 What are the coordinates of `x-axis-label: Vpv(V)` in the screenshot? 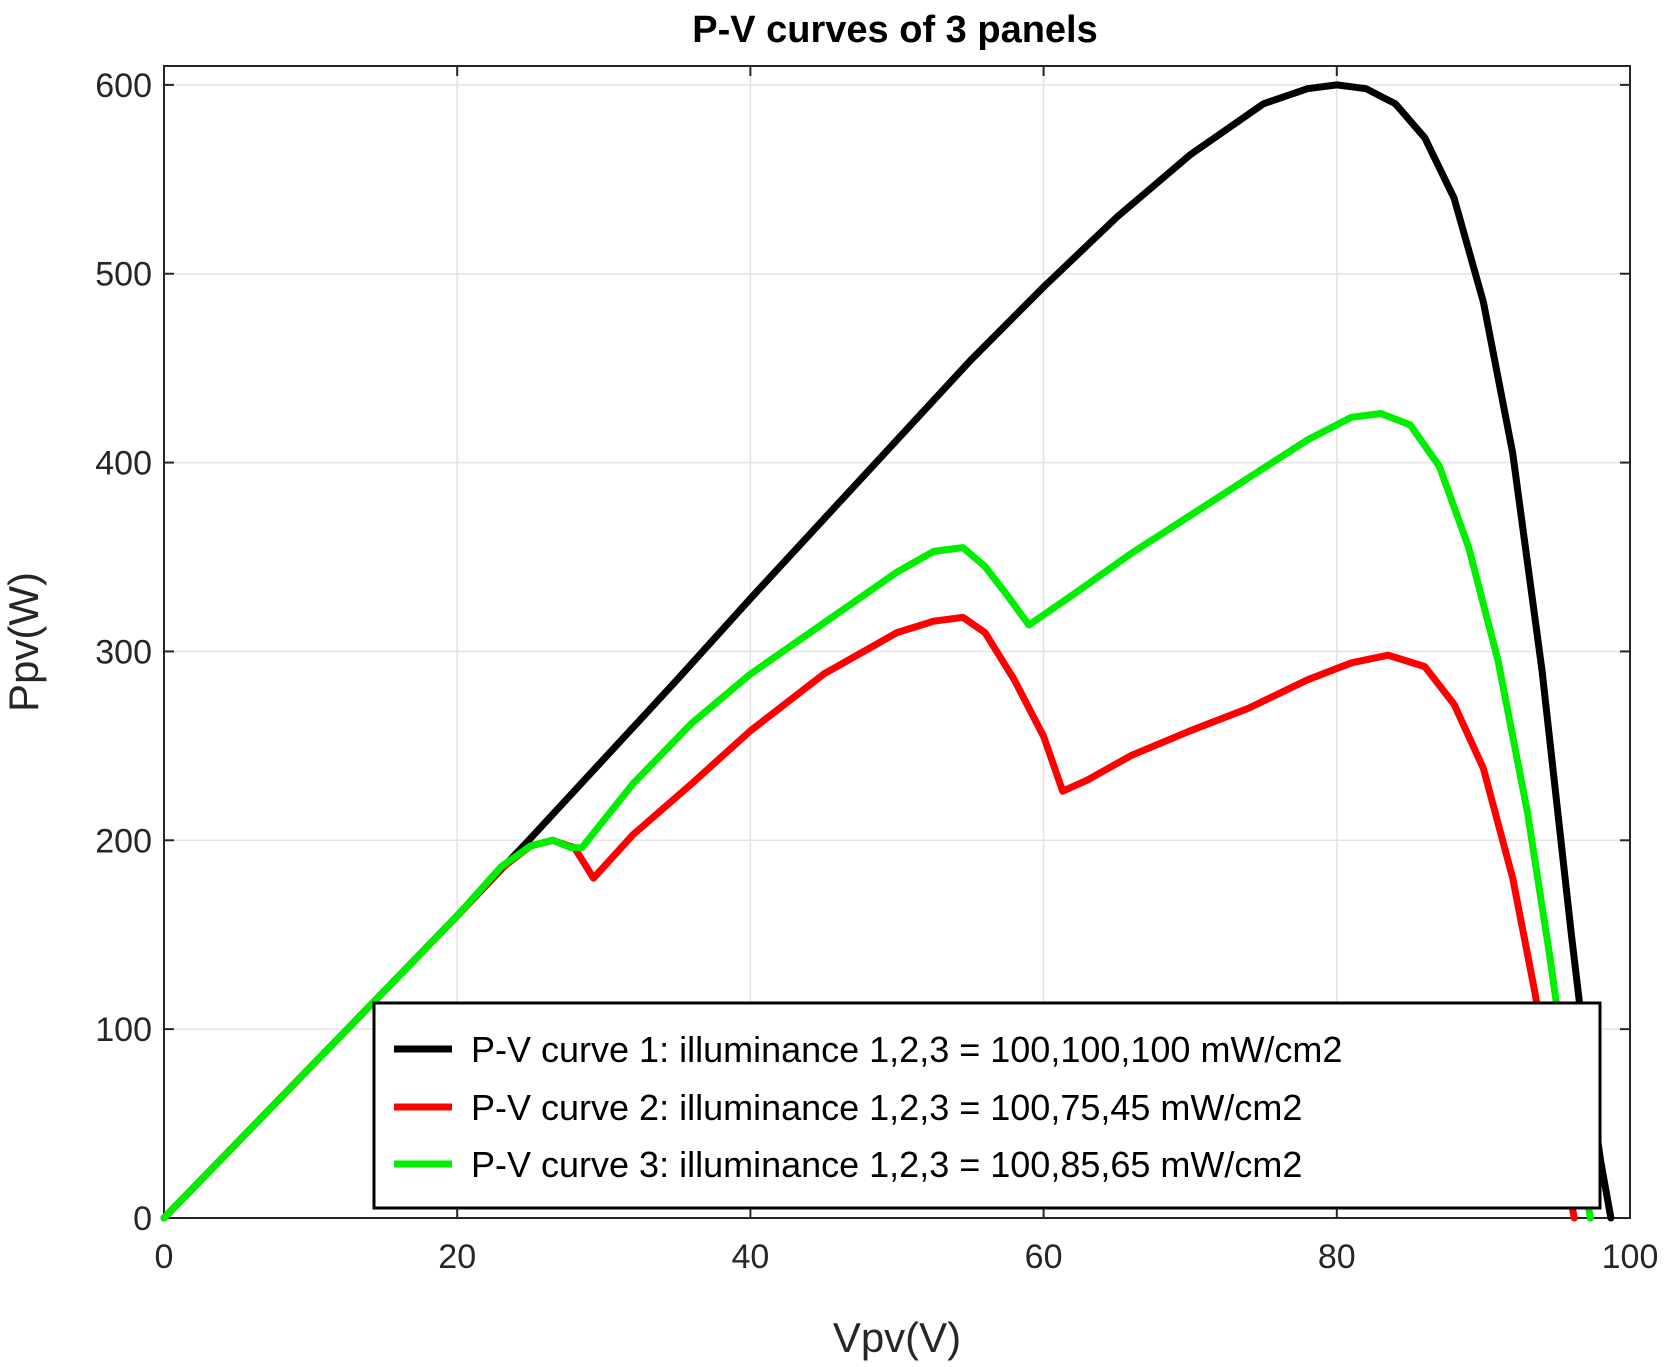 It's located at (897, 1337).